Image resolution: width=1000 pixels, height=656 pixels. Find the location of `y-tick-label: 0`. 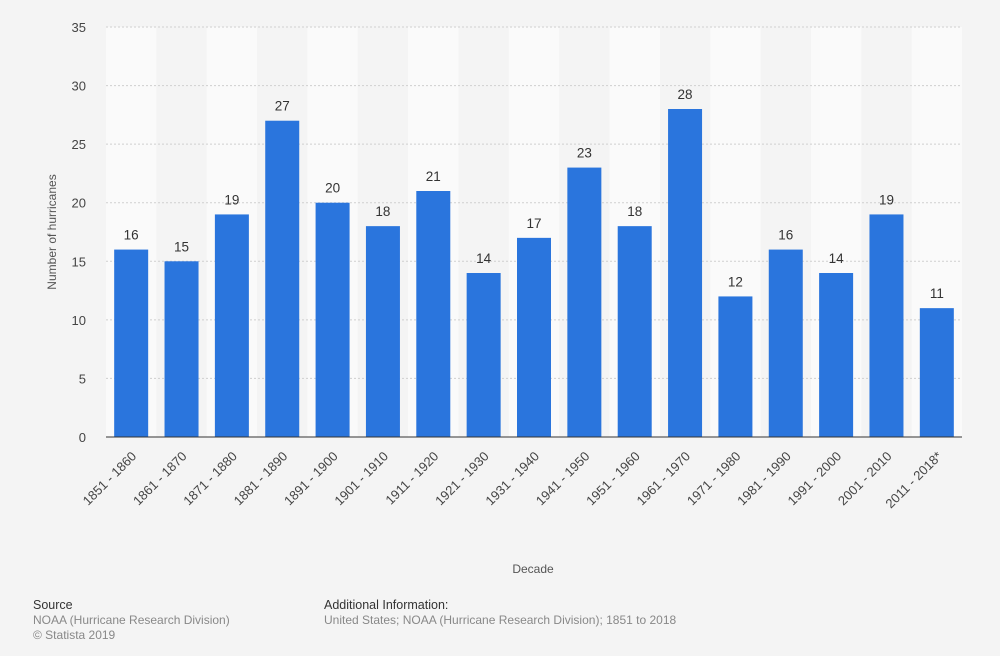

y-tick-label: 0 is located at coordinates (82, 437).